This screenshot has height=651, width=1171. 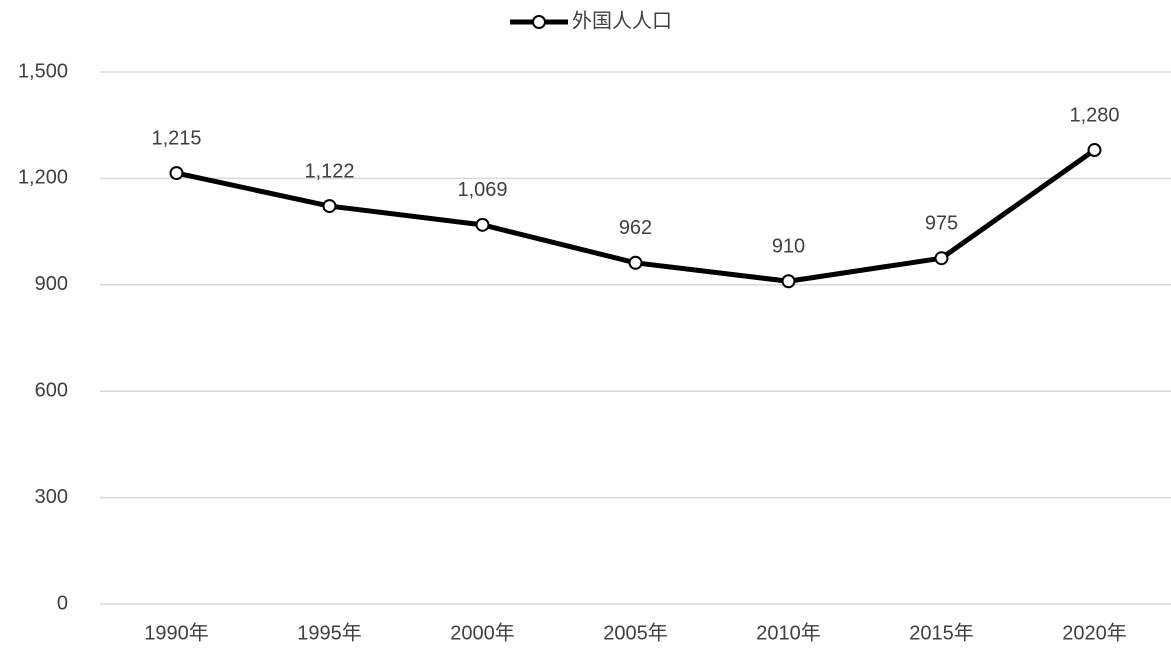 I want to click on data-label: 975, so click(x=941, y=223).